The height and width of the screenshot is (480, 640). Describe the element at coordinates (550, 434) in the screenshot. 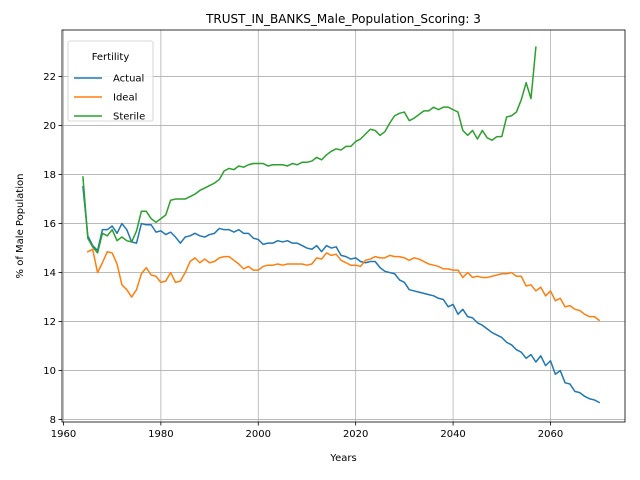

I see `x-tick-label: 2060` at that location.